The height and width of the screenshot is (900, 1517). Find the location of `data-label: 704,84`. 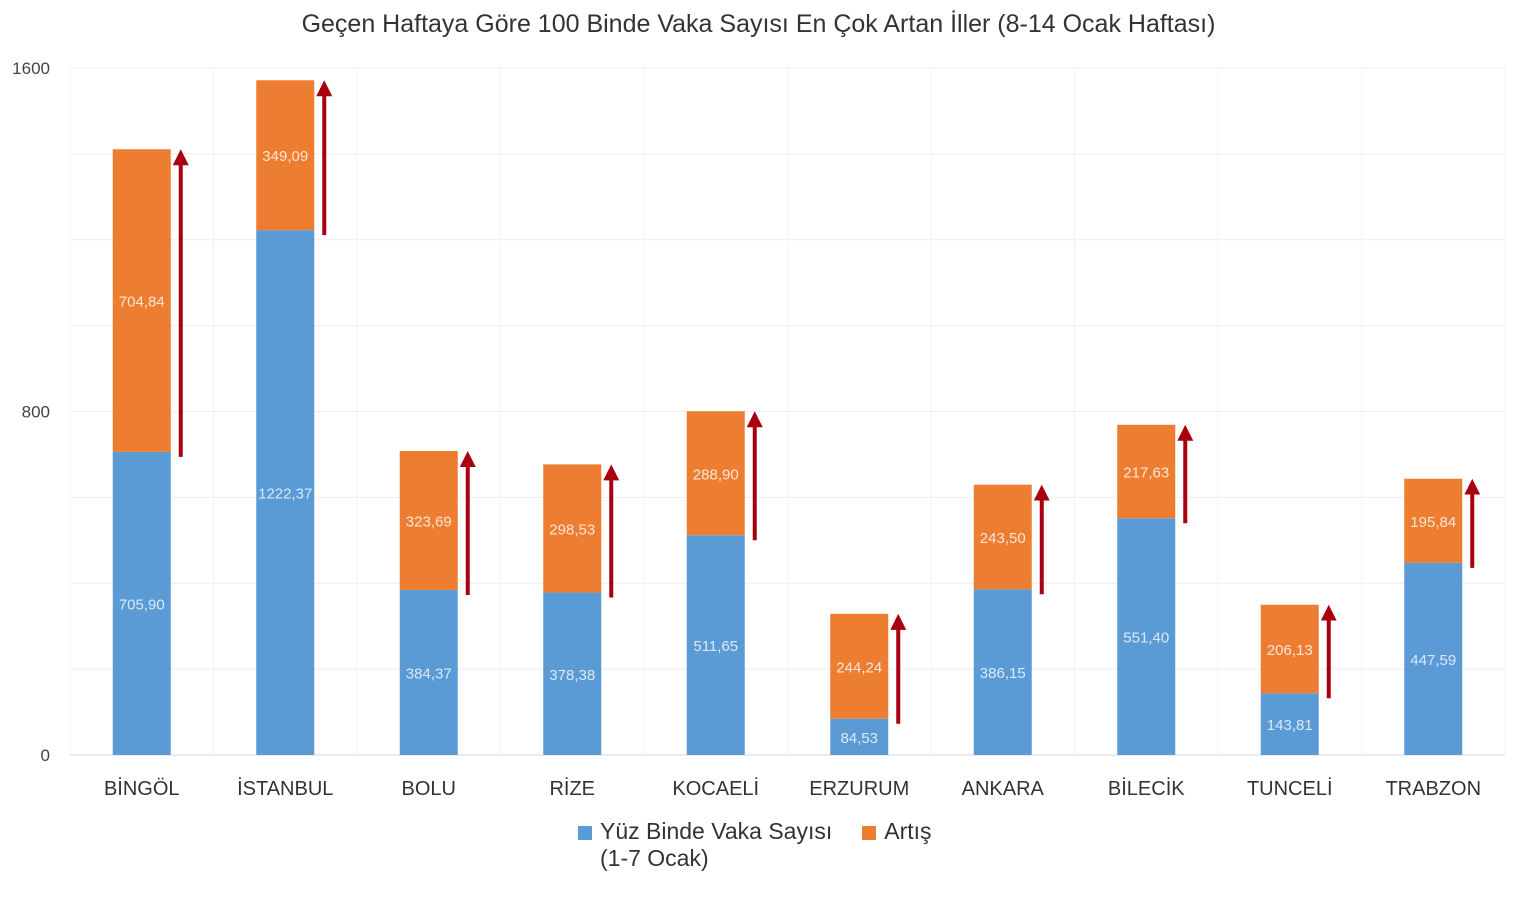

data-label: 704,84 is located at coordinates (142, 302).